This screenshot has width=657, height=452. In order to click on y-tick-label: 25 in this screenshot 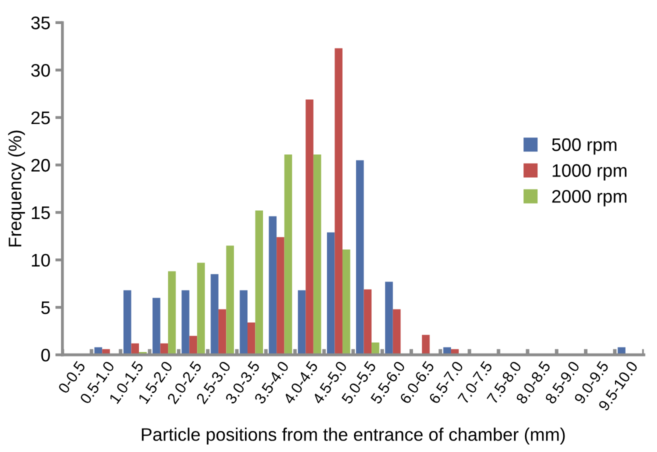, I will do `click(40, 117)`.